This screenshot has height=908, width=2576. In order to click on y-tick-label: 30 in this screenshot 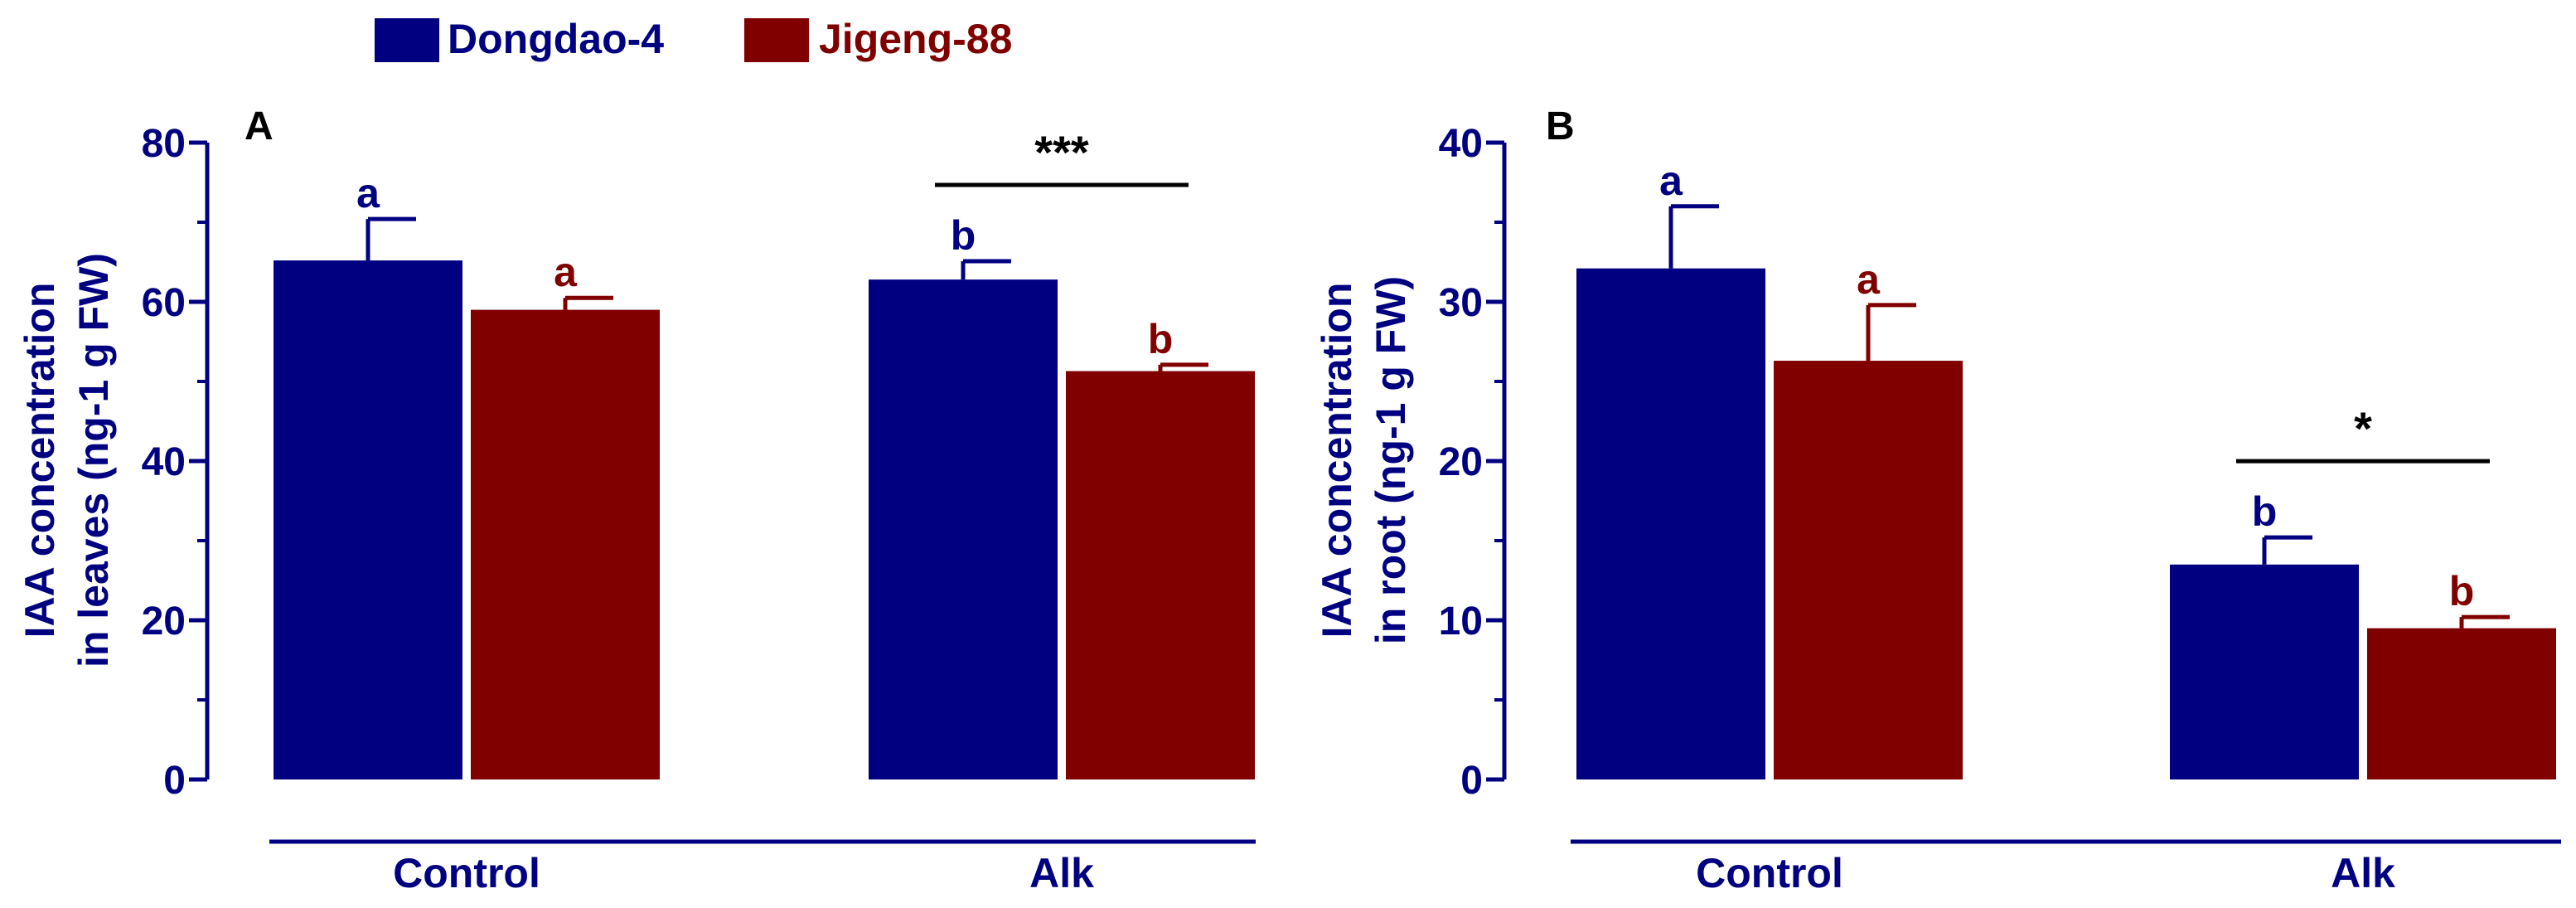, I will do `click(1461, 303)`.